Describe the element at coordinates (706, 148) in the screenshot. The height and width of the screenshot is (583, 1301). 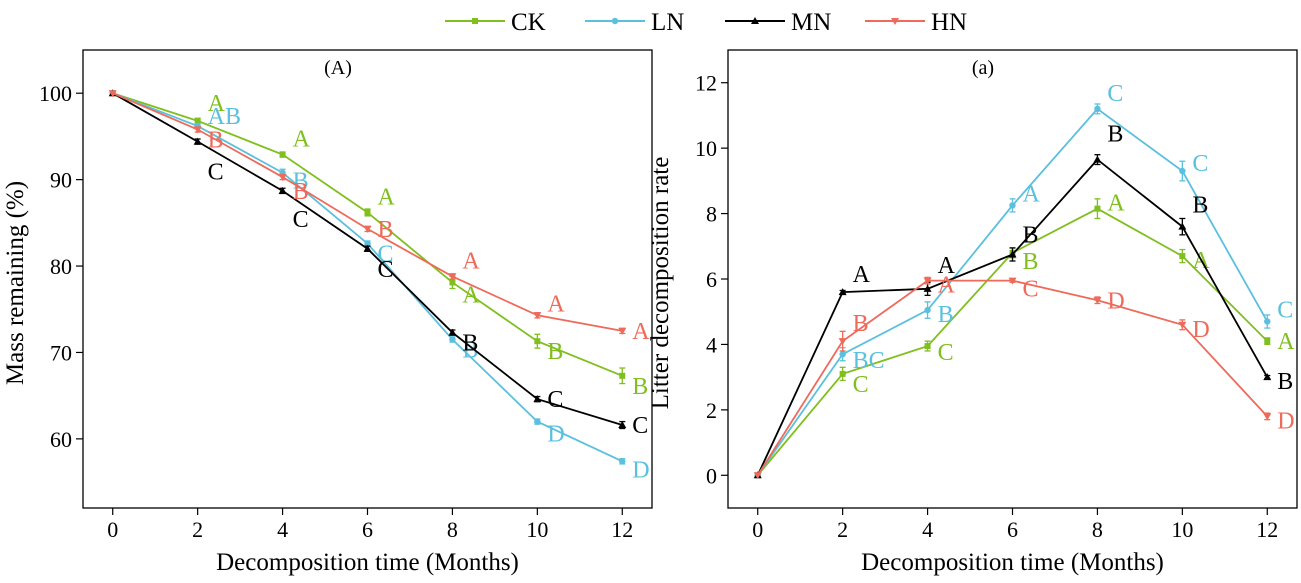
I see `y-tick-label: 10` at that location.